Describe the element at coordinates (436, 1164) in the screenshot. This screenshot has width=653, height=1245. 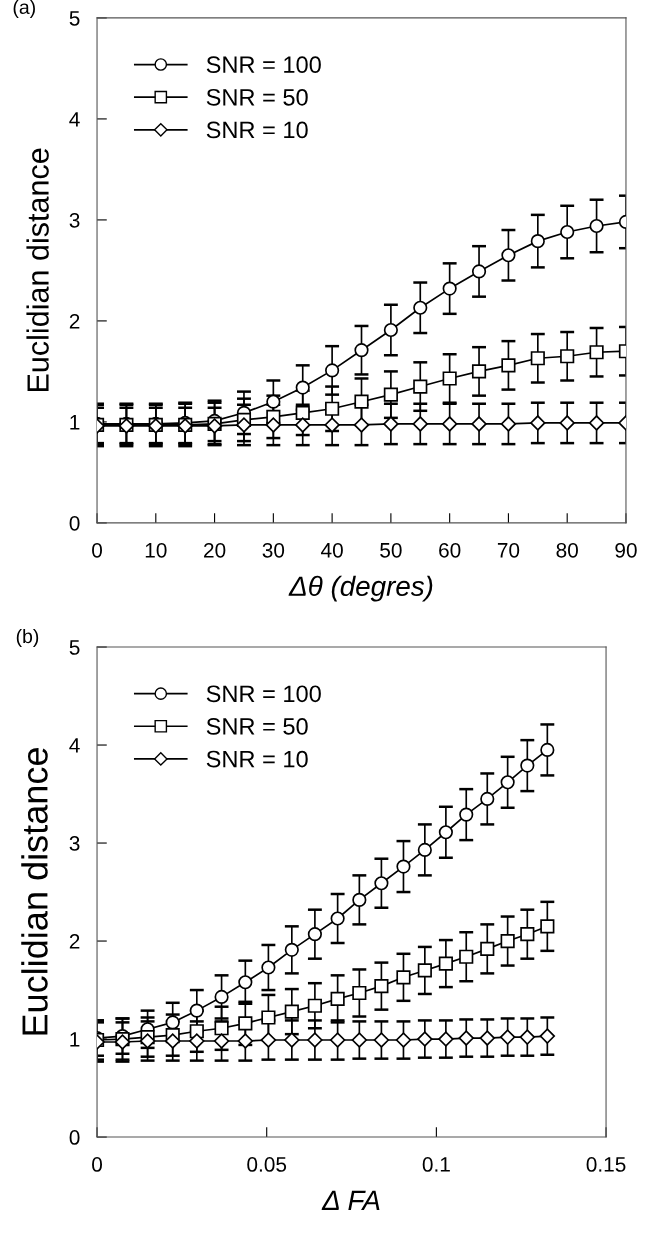
I see `x-tick-label: 0.1` at that location.